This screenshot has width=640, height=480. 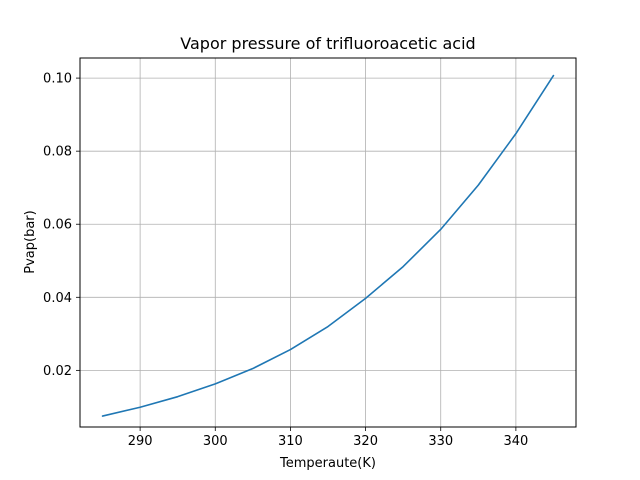 What do you see at coordinates (327, 463) in the screenshot?
I see `x-axis-label: Temperaute(K)` at bounding box center [327, 463].